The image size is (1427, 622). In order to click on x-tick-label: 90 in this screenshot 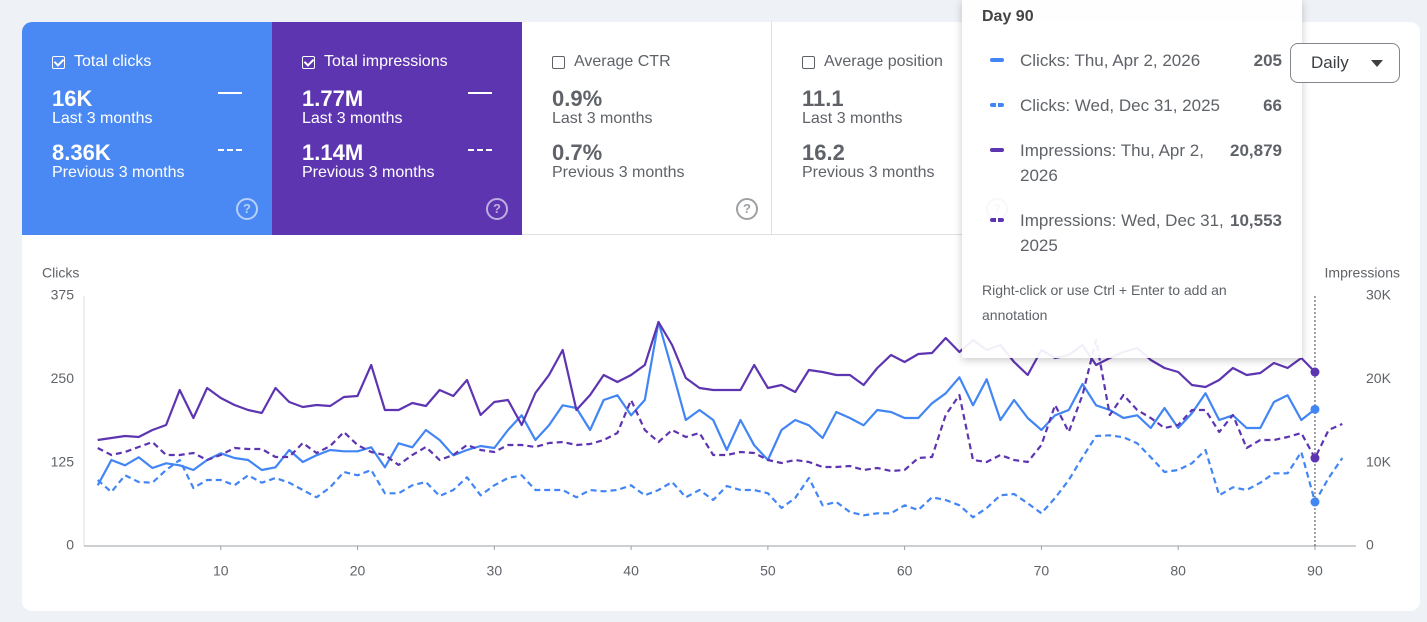, I will do `click(1315, 571)`.